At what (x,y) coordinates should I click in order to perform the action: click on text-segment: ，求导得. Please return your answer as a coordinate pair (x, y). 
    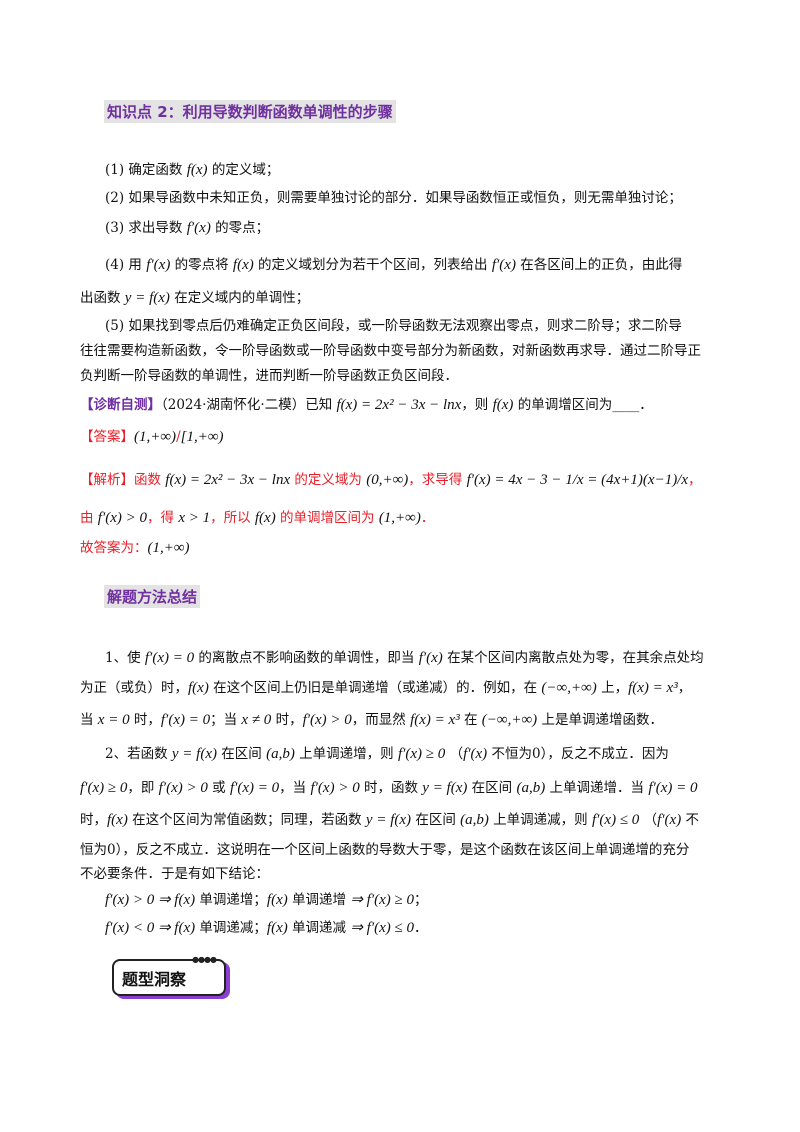
    Looking at the image, I should click on (437, 480).